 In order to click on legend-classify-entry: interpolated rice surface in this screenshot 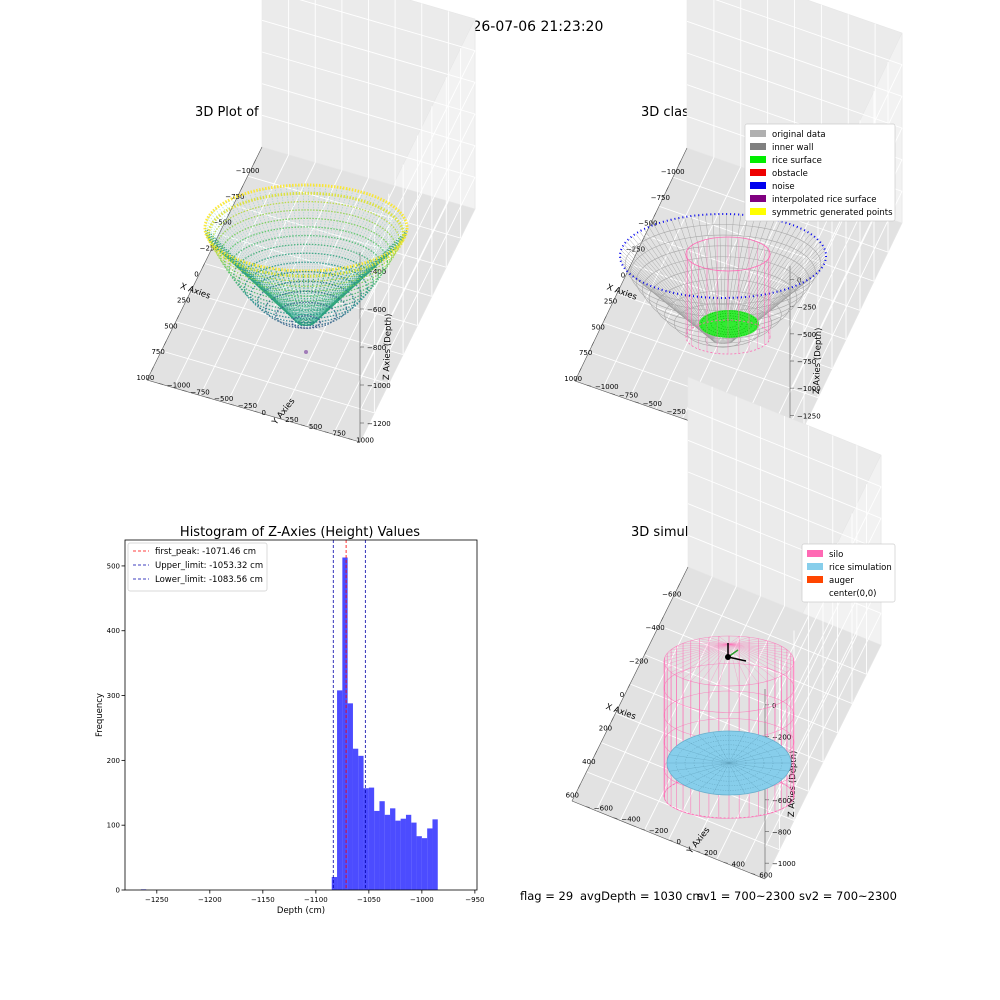, I will do `click(824, 200)`.